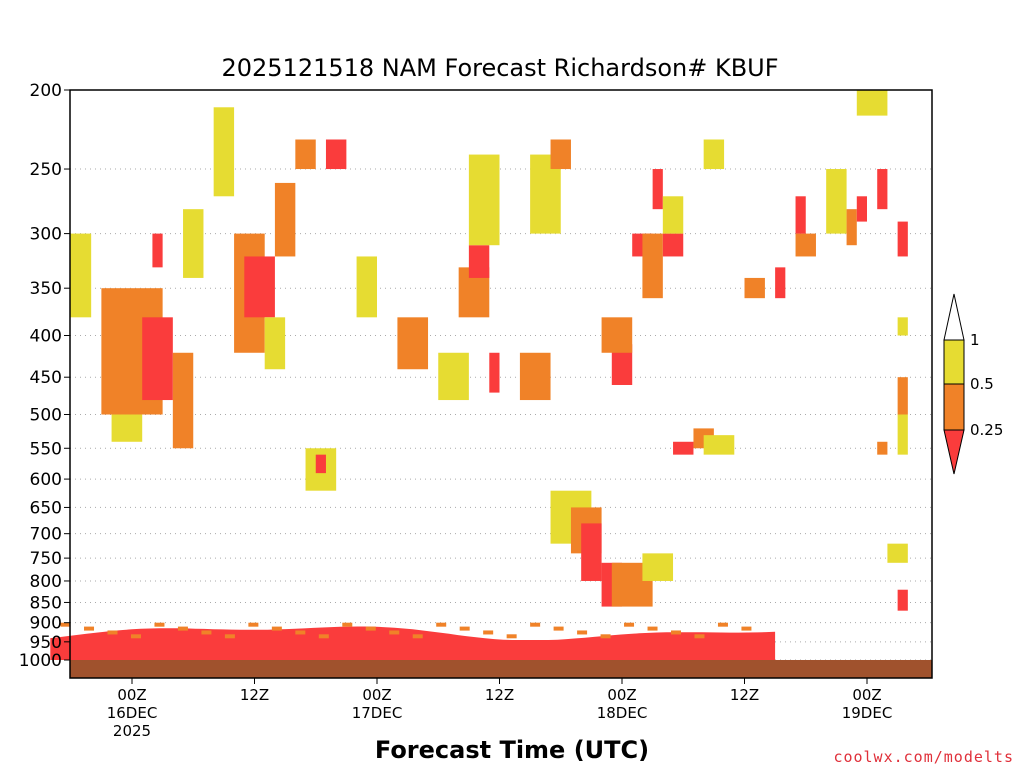  What do you see at coordinates (46, 535) in the screenshot?
I see `y-tick-label: 700` at bounding box center [46, 535].